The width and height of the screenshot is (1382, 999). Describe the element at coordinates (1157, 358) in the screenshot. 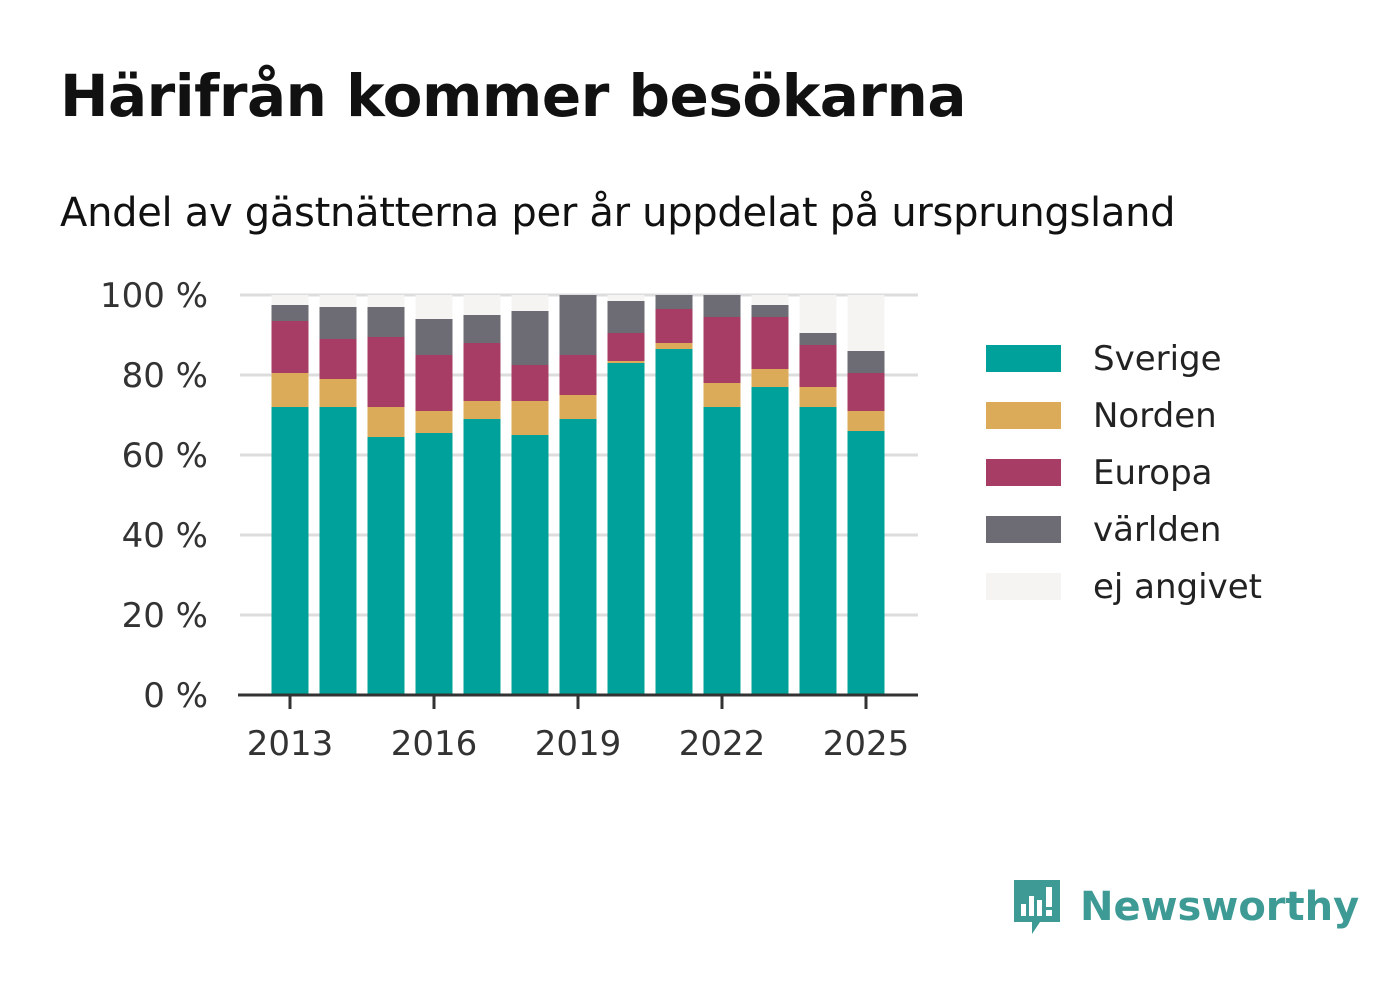

I see `legend-label: Sverige` at that location.